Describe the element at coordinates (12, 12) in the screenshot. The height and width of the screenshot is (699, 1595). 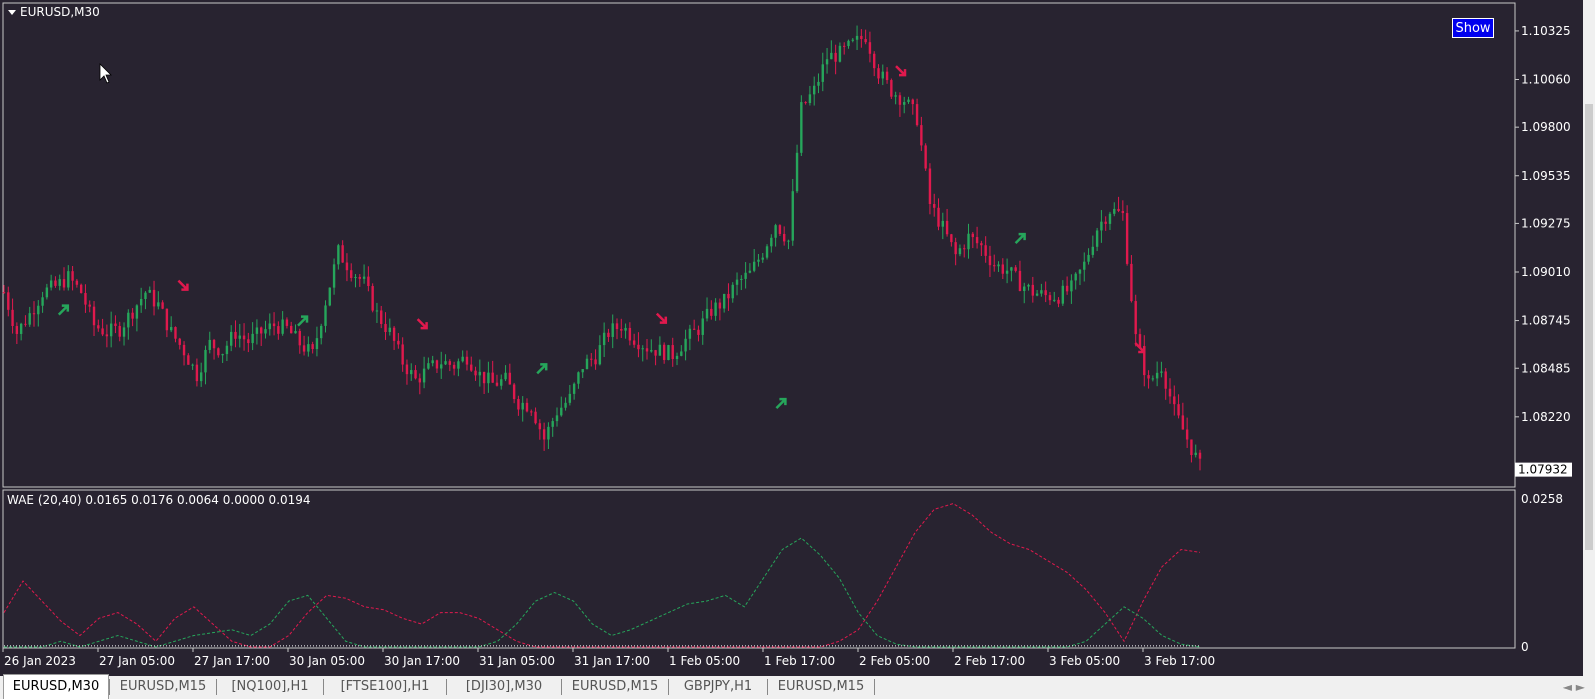
I see `chevron-down-icon` at that location.